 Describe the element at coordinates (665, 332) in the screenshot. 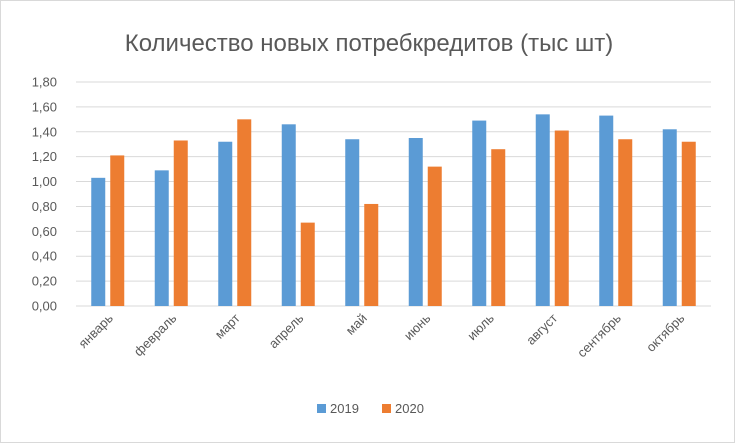

I see `x-tick-label: октябрь` at that location.